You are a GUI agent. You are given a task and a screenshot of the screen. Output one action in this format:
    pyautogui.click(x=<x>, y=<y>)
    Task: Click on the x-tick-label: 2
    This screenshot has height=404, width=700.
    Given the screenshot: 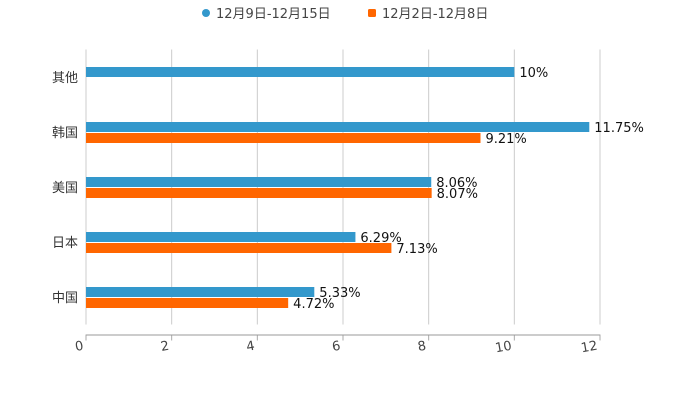 What is the action you would take?
    pyautogui.click(x=165, y=347)
    